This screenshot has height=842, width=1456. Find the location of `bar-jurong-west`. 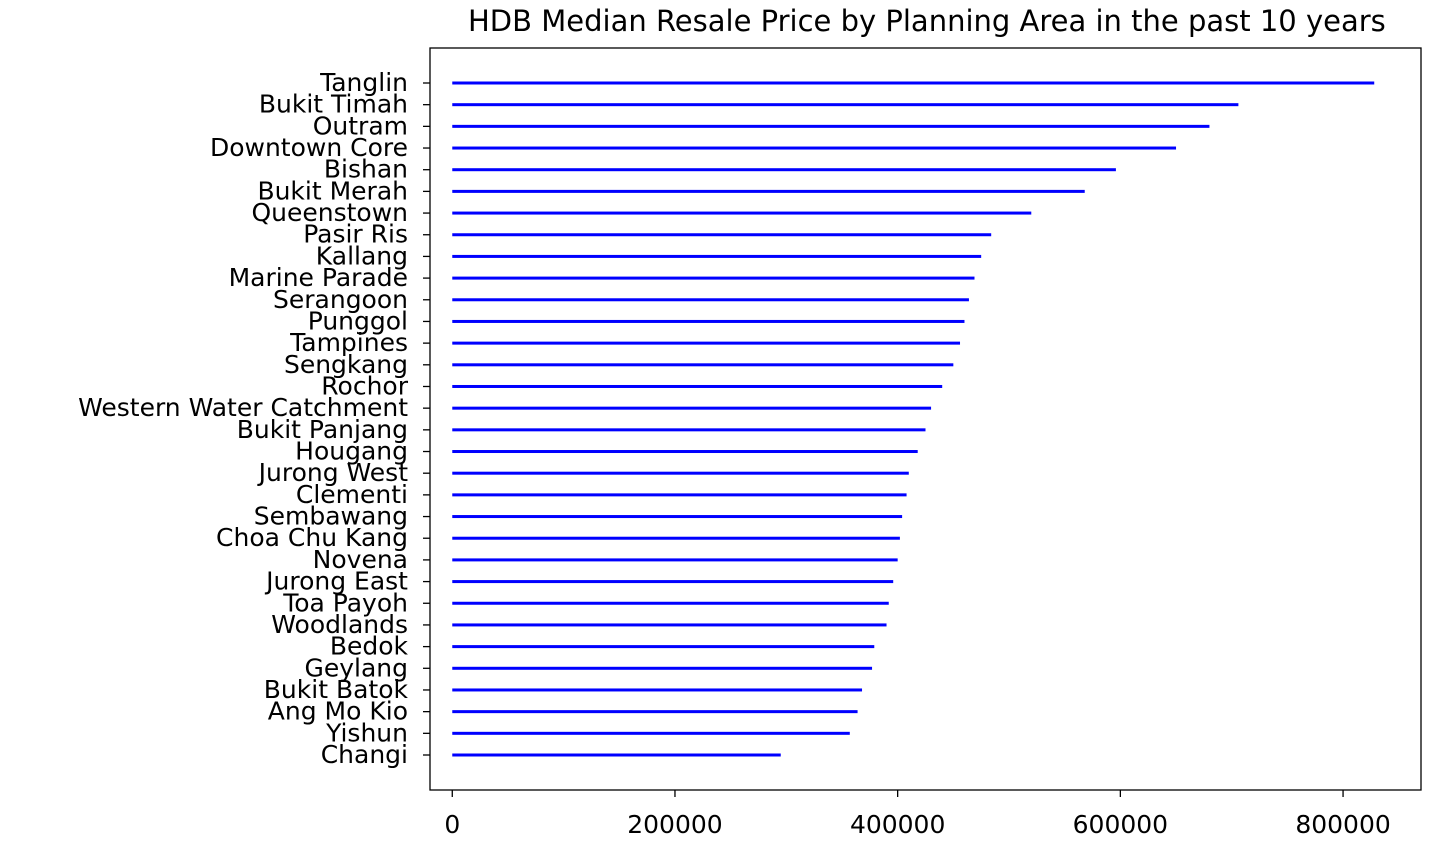

bar-jurong-west is located at coordinates (680, 473).